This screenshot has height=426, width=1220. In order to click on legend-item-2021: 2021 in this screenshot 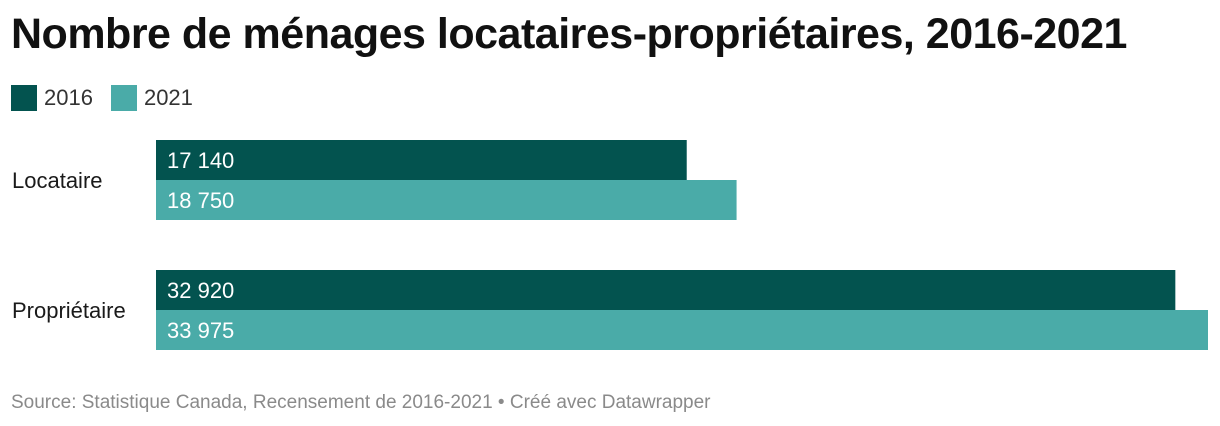, I will do `click(151, 98)`.